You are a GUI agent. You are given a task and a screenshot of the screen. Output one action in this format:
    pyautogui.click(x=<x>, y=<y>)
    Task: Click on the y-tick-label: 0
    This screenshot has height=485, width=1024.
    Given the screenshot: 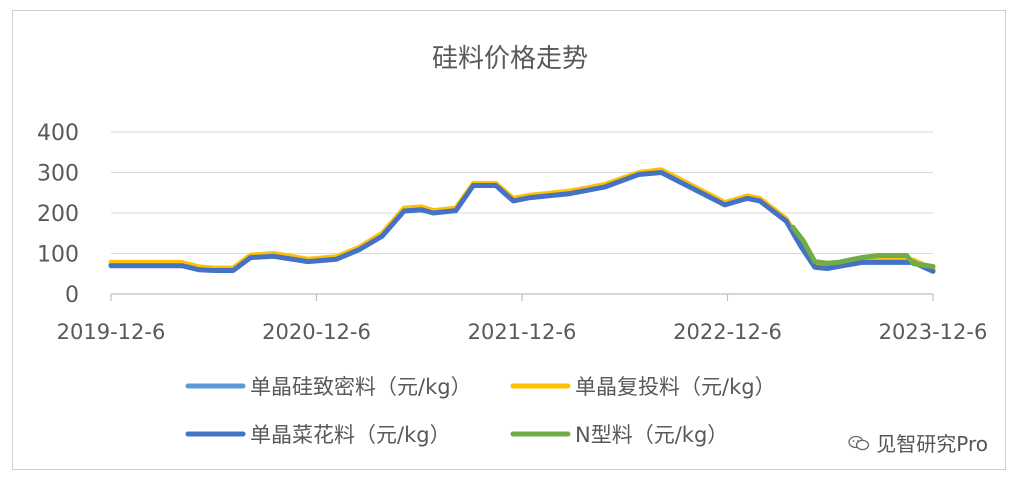 What is the action you would take?
    pyautogui.click(x=72, y=295)
    